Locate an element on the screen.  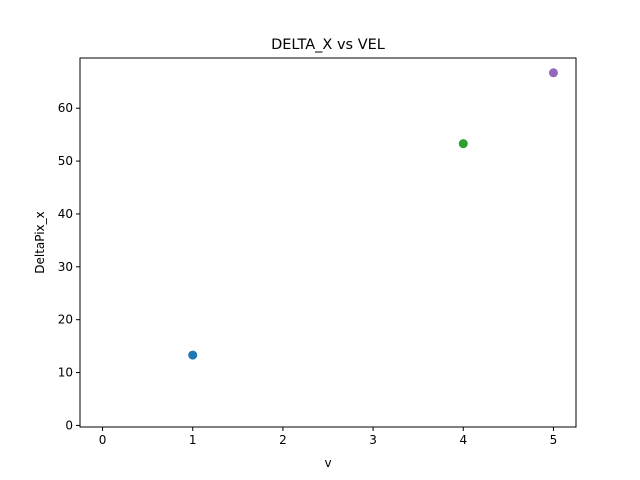
y-tick-label: 0 is located at coordinates (69, 425).